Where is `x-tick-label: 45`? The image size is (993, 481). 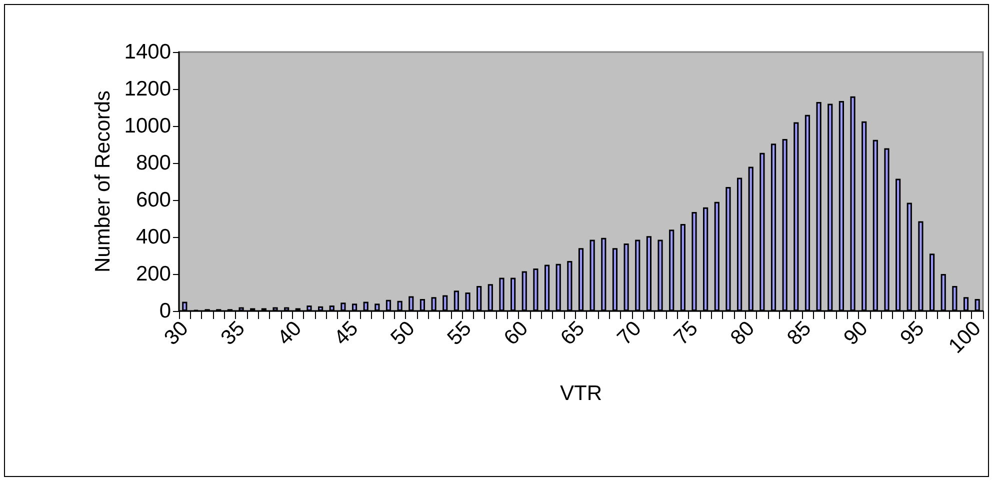
x-tick-label: 45 is located at coordinates (346, 333).